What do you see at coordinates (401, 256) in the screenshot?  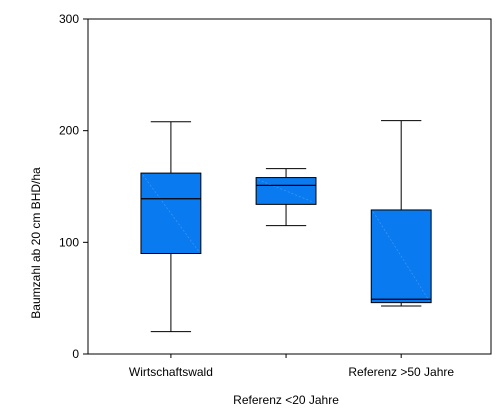 I see `box-sheen` at bounding box center [401, 256].